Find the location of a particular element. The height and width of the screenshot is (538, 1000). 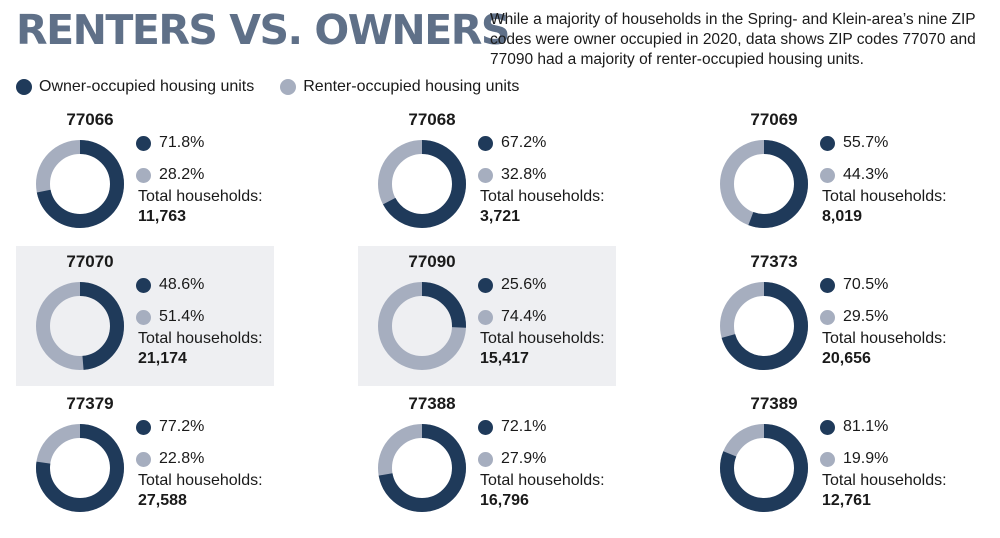

renter-percent: 22.8% is located at coordinates (182, 458).